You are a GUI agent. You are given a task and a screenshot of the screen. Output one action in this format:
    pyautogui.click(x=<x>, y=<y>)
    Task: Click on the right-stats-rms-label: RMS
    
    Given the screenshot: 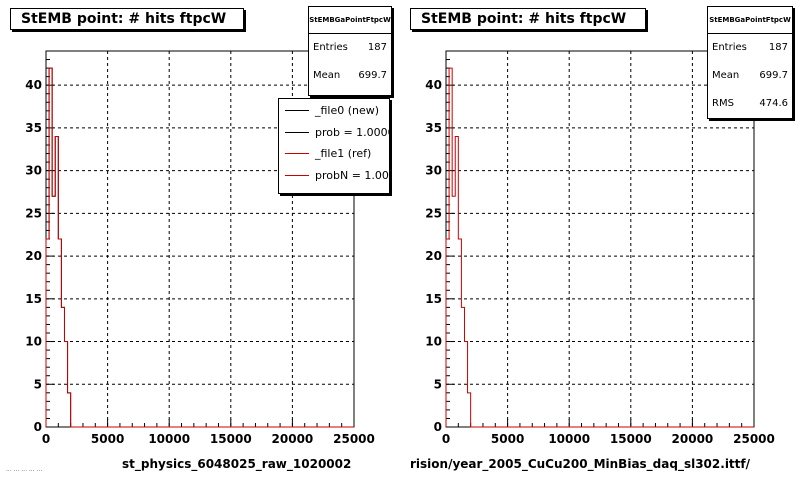 What is the action you would take?
    pyautogui.click(x=723, y=103)
    